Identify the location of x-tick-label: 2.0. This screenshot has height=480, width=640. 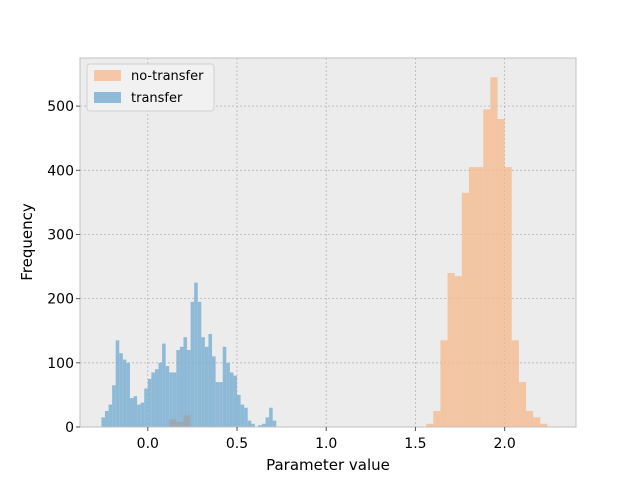
(505, 444).